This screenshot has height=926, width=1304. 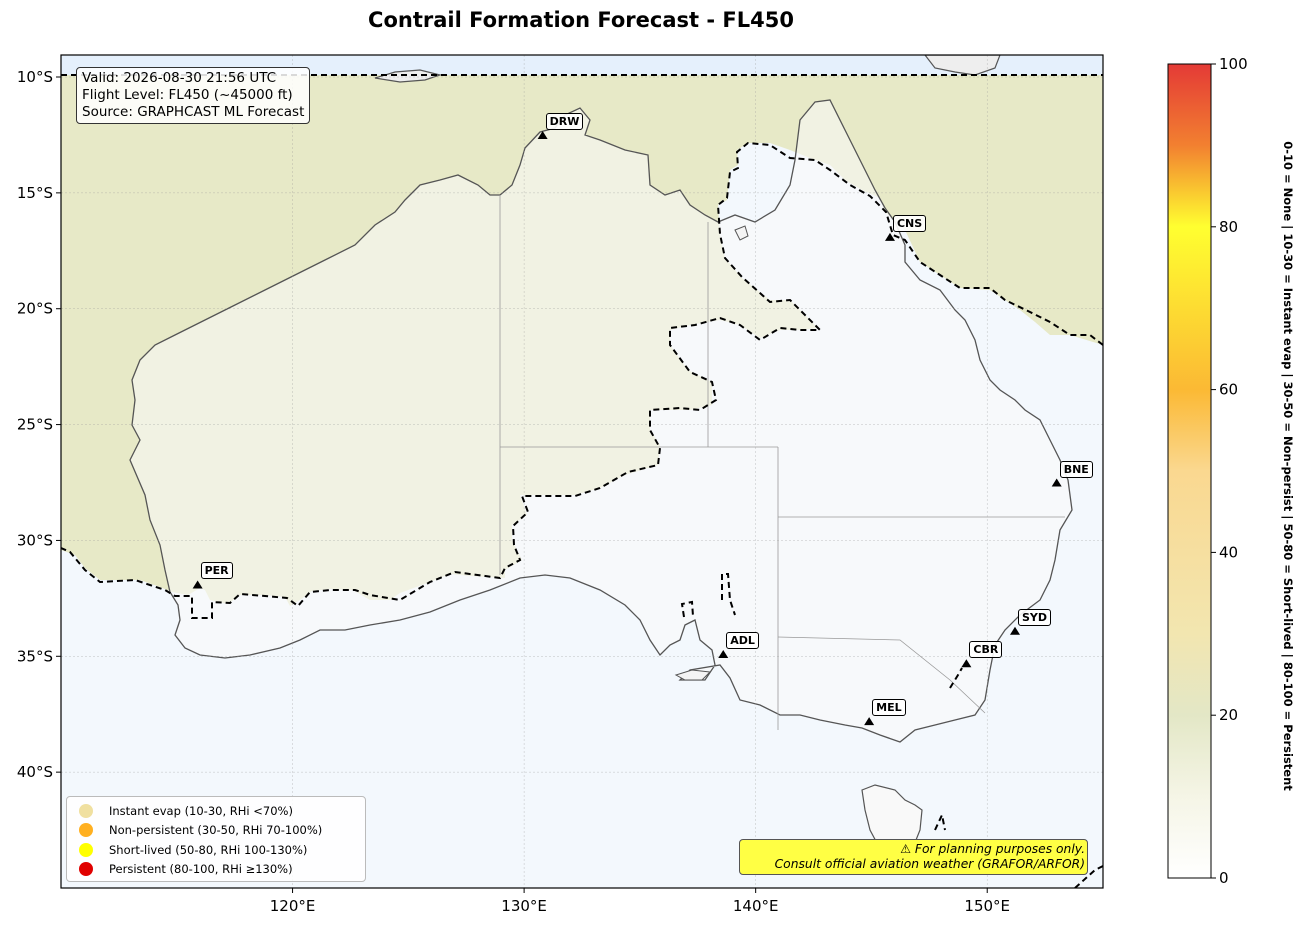 What do you see at coordinates (193, 112) in the screenshot?
I see `forecast-source: Source: GRAPHCAST ML Forecast` at bounding box center [193, 112].